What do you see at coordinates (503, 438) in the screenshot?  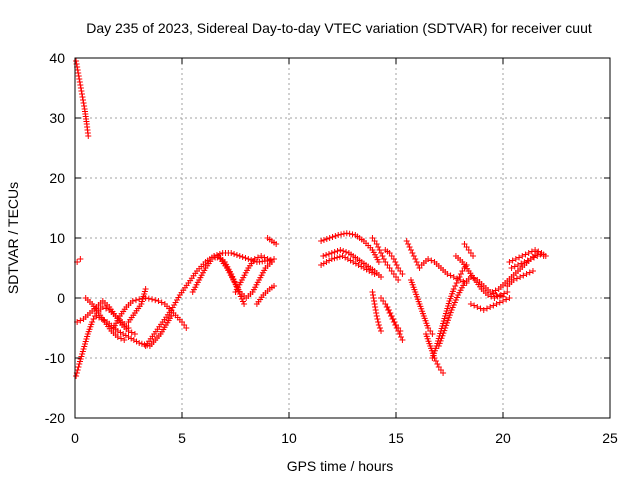 I see `x-tick-label: 20` at bounding box center [503, 438].